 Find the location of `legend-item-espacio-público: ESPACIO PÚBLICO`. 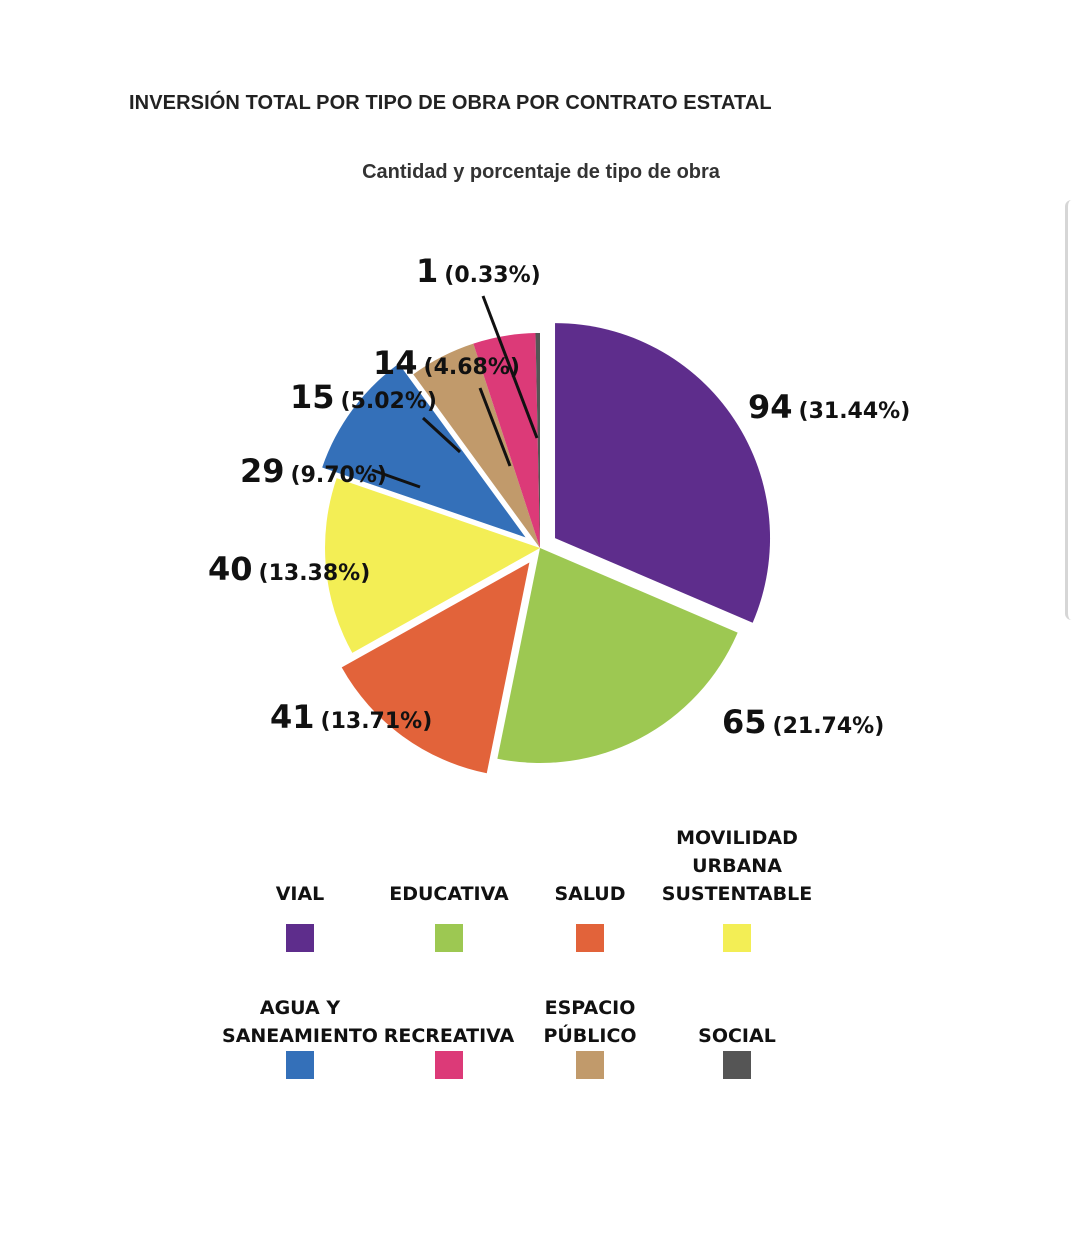

legend-item-espacio-público: ESPACIO PÚBLICO is located at coordinates (590, 1038).